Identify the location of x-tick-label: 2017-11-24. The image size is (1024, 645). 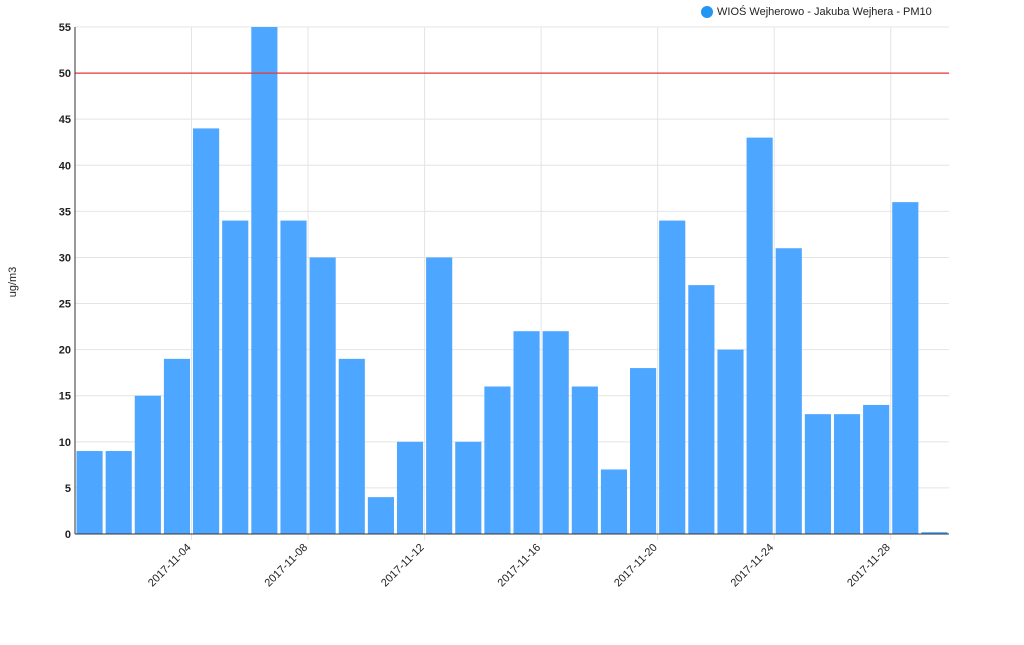
(753, 566).